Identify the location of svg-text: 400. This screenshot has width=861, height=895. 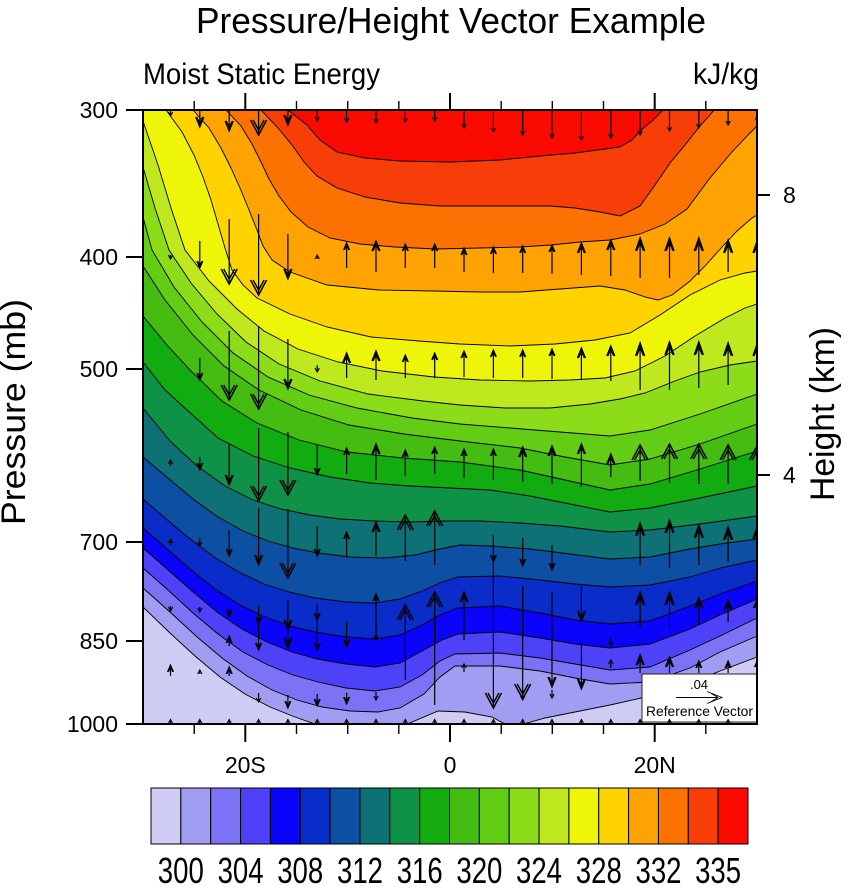
(99, 257).